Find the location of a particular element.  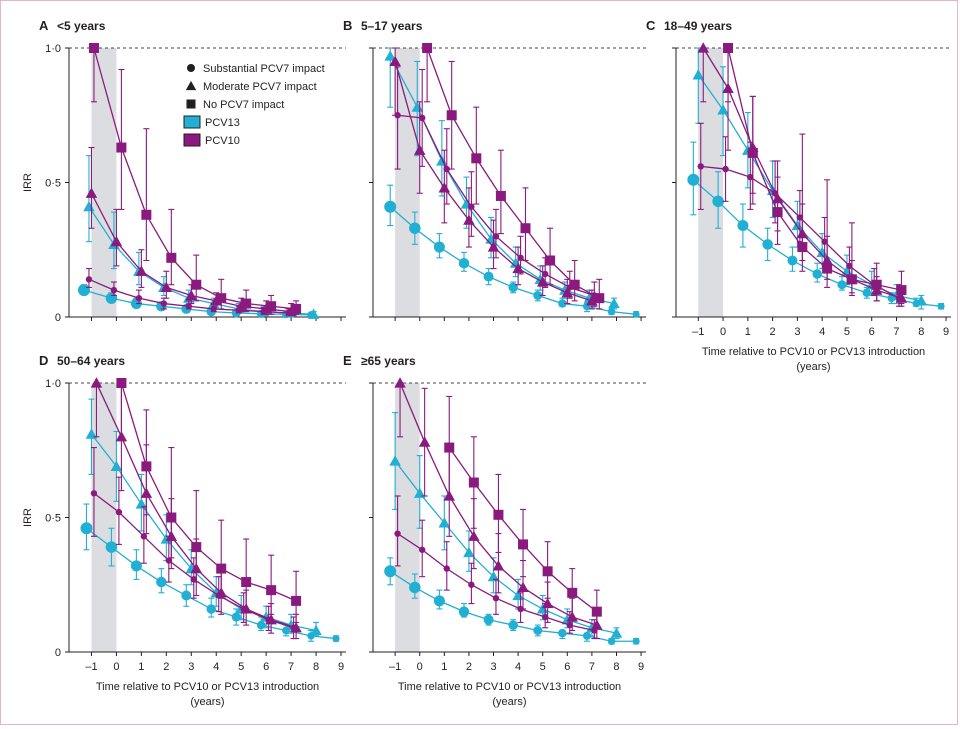

legend-marker-circle is located at coordinates (191, 68).